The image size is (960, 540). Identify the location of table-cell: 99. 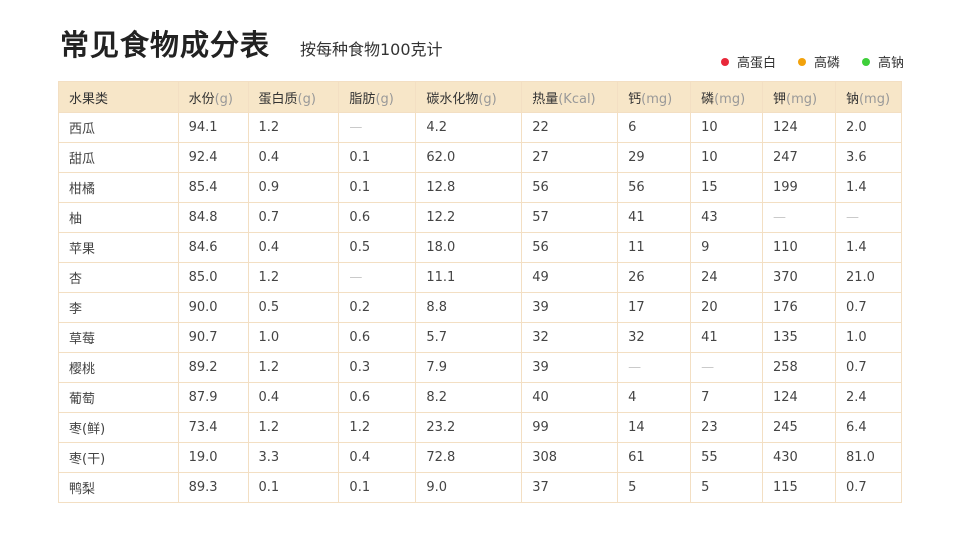
(570, 427).